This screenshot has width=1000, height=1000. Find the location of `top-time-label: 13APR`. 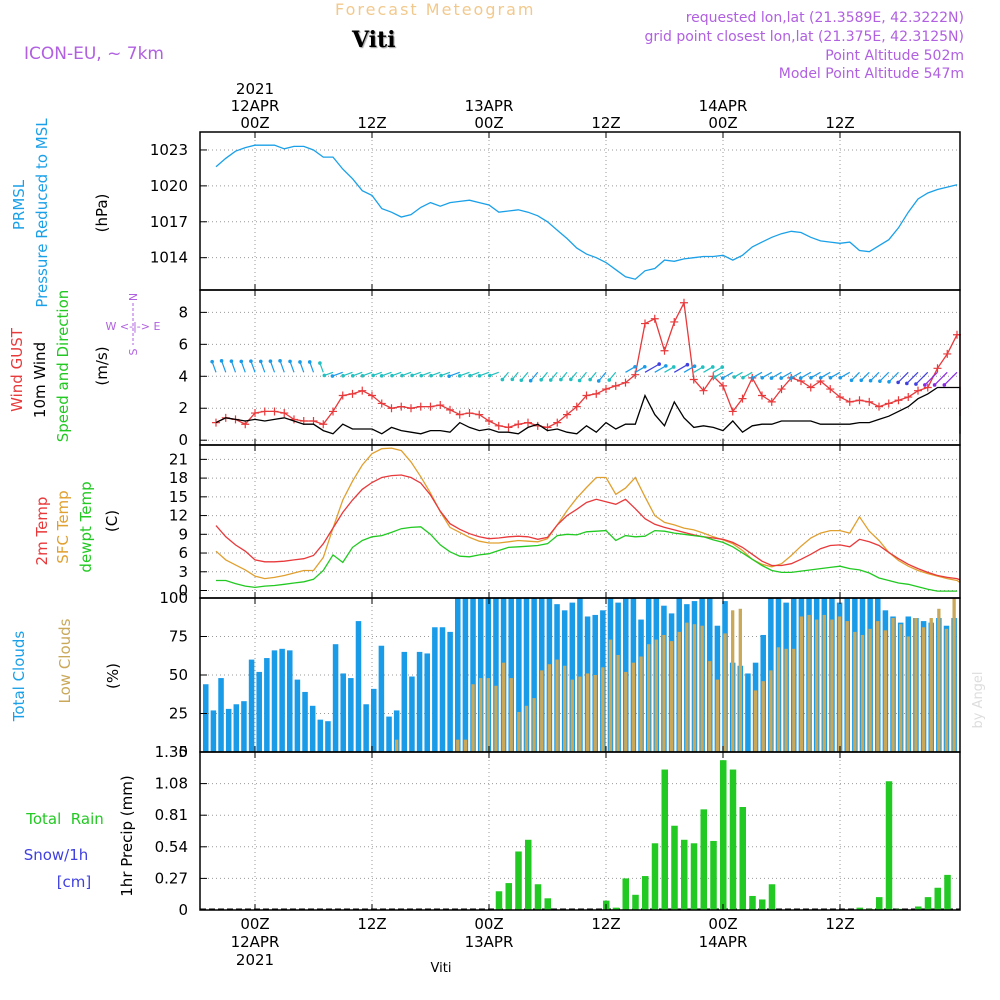

top-time-label: 13APR is located at coordinates (489, 106).